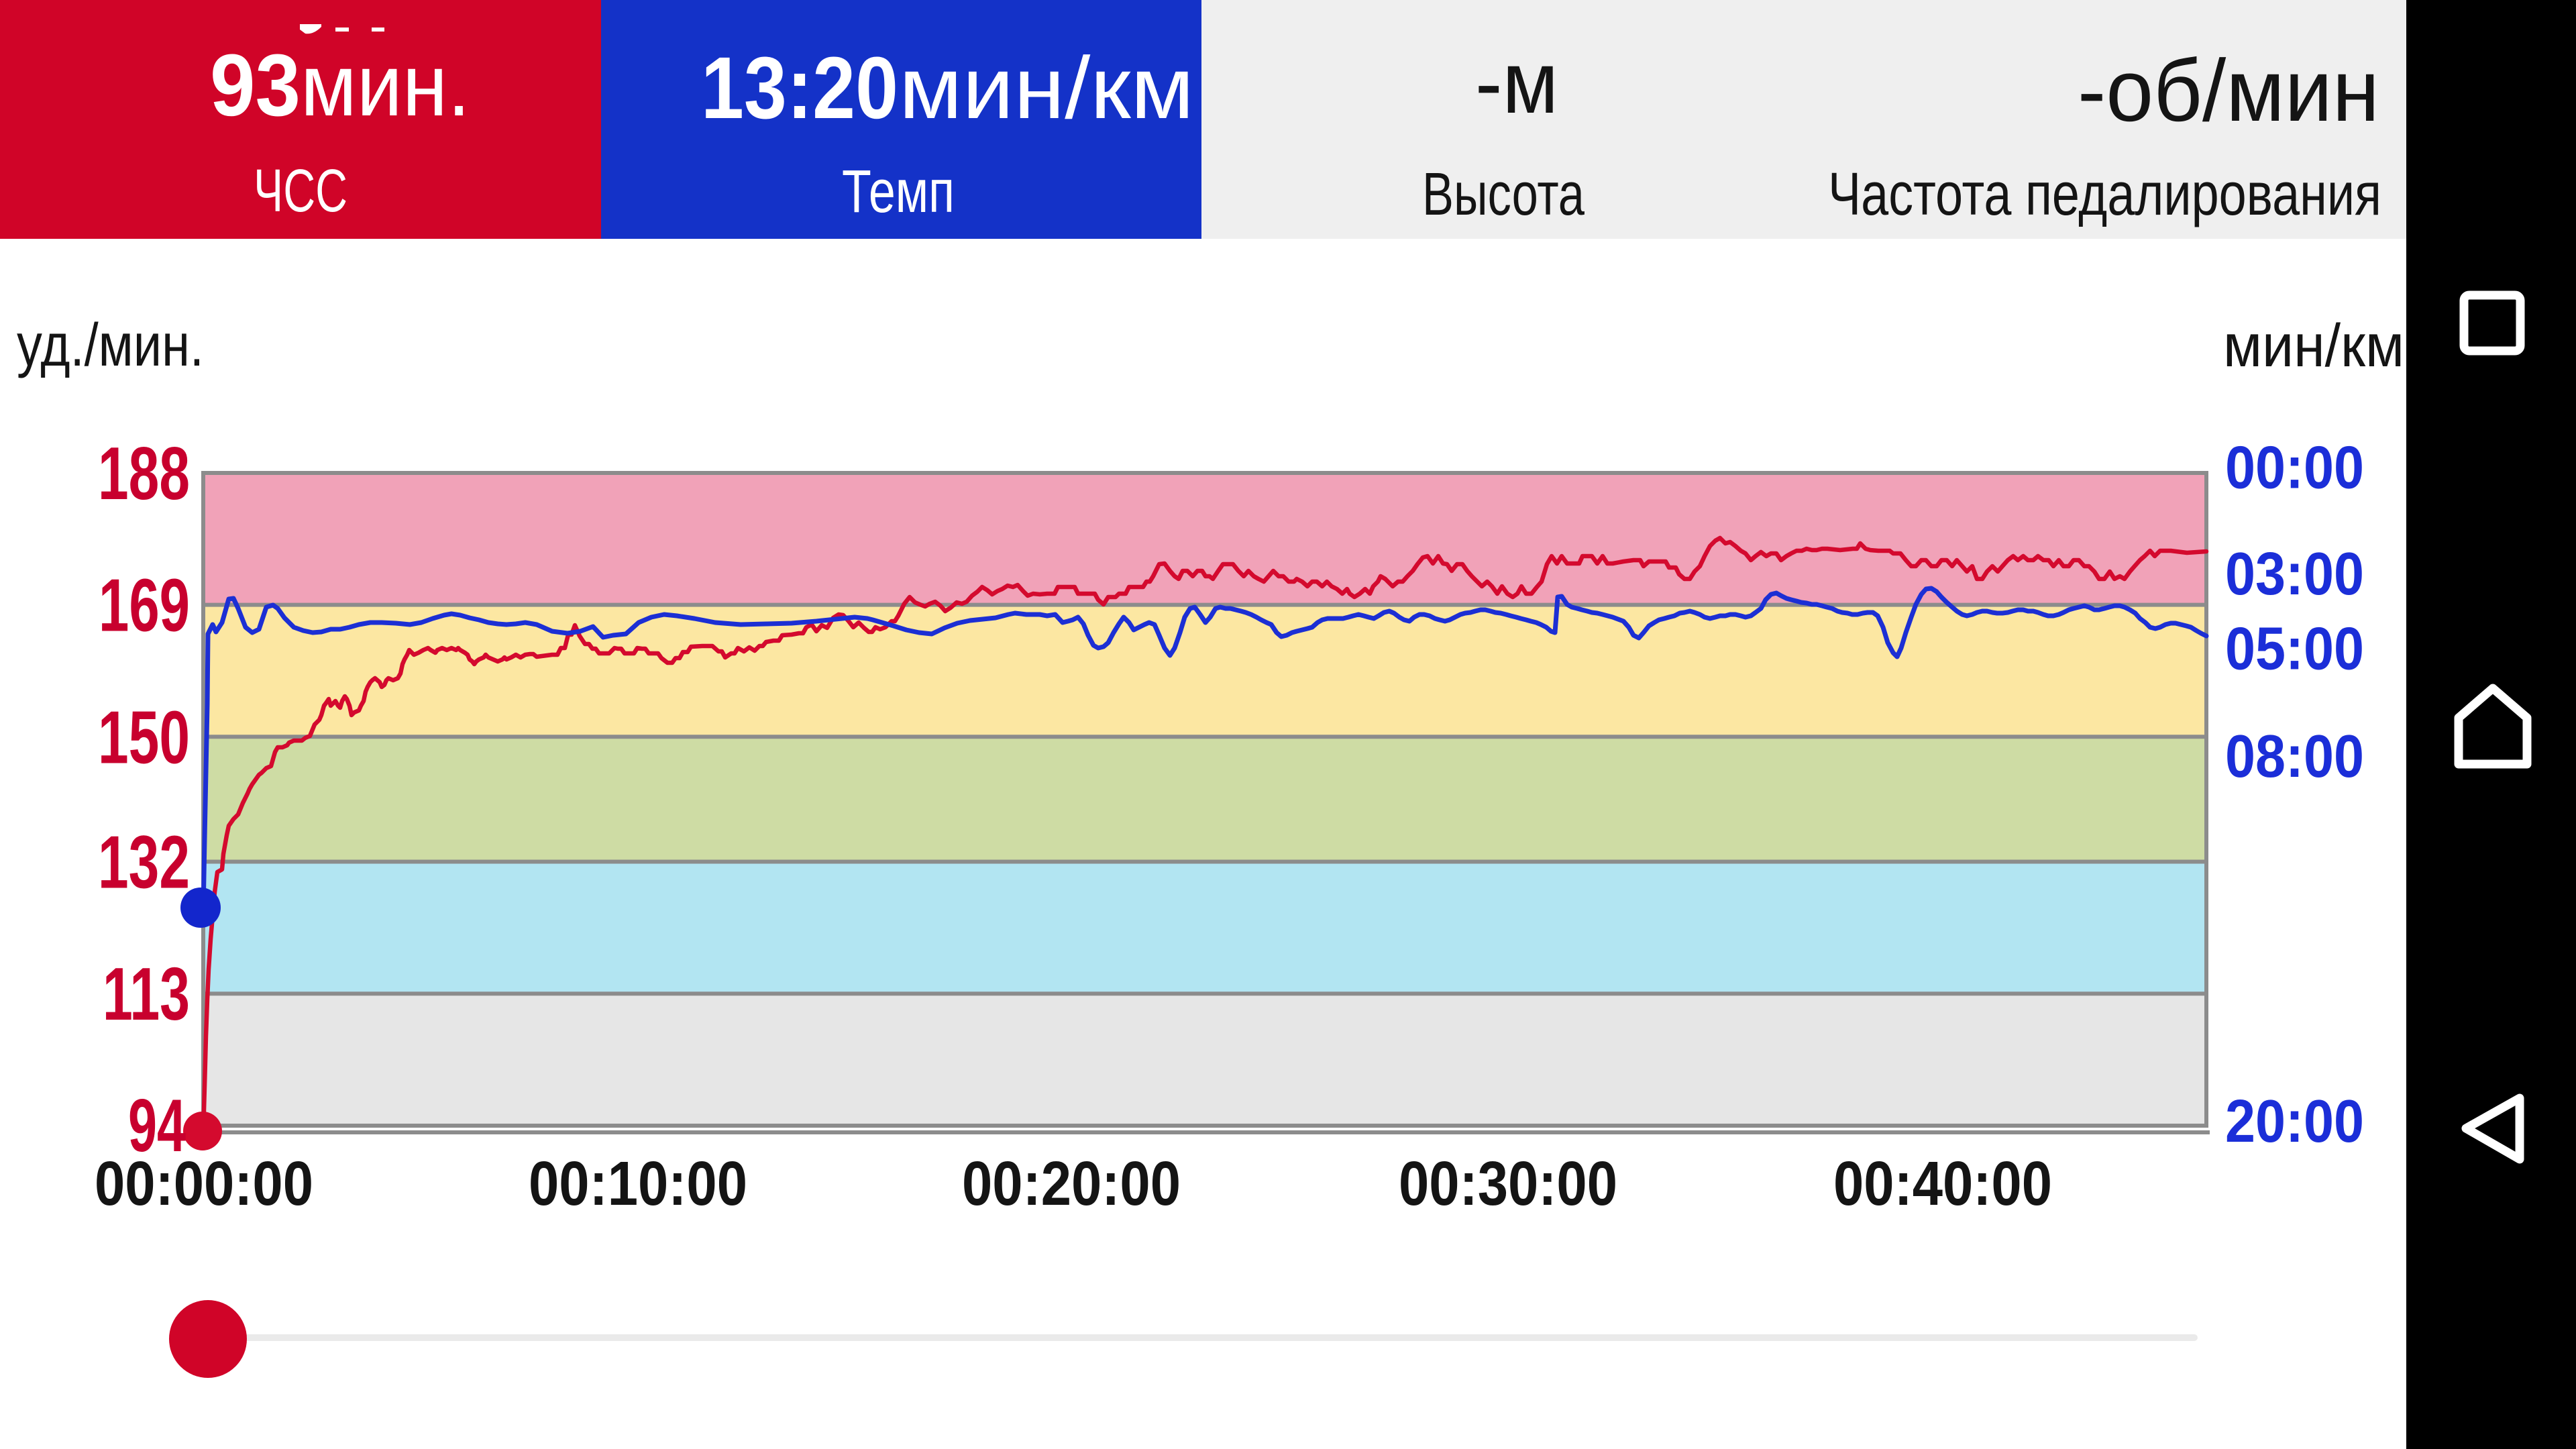 The width and height of the screenshot is (2576, 1449). I want to click on svg-text: 05:00, so click(2294, 649).